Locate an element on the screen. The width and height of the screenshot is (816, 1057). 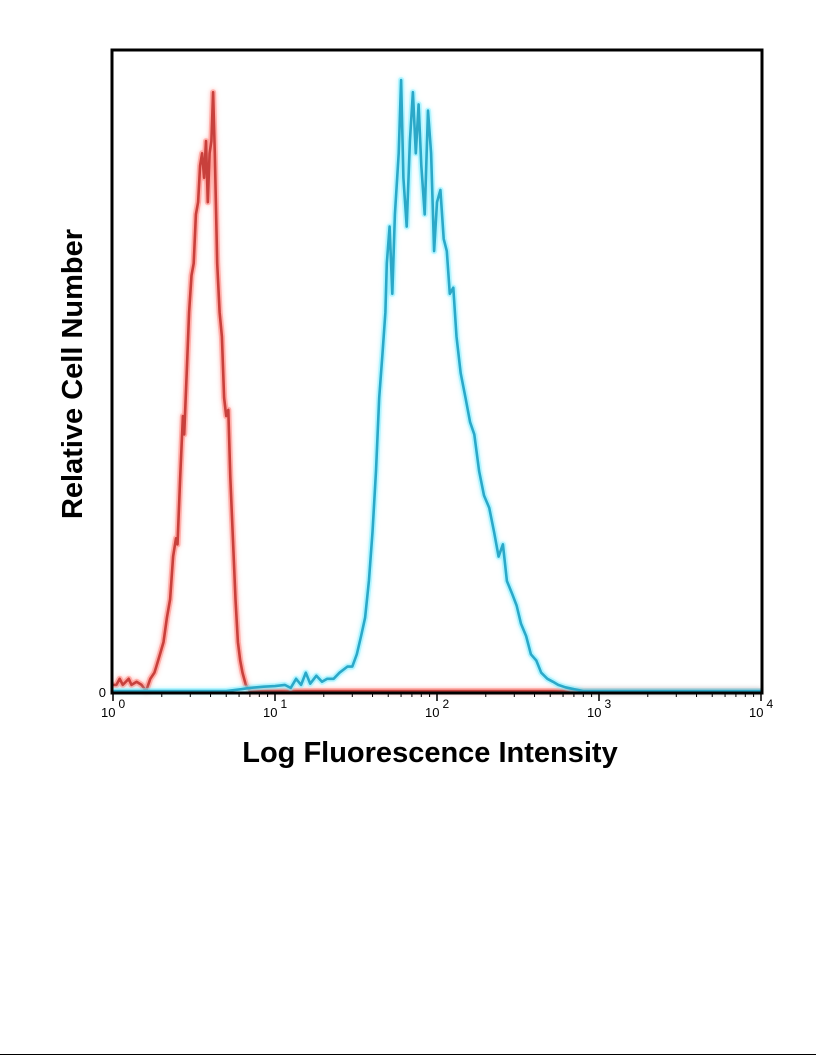
y-tick-label: 0 is located at coordinates (102, 692).